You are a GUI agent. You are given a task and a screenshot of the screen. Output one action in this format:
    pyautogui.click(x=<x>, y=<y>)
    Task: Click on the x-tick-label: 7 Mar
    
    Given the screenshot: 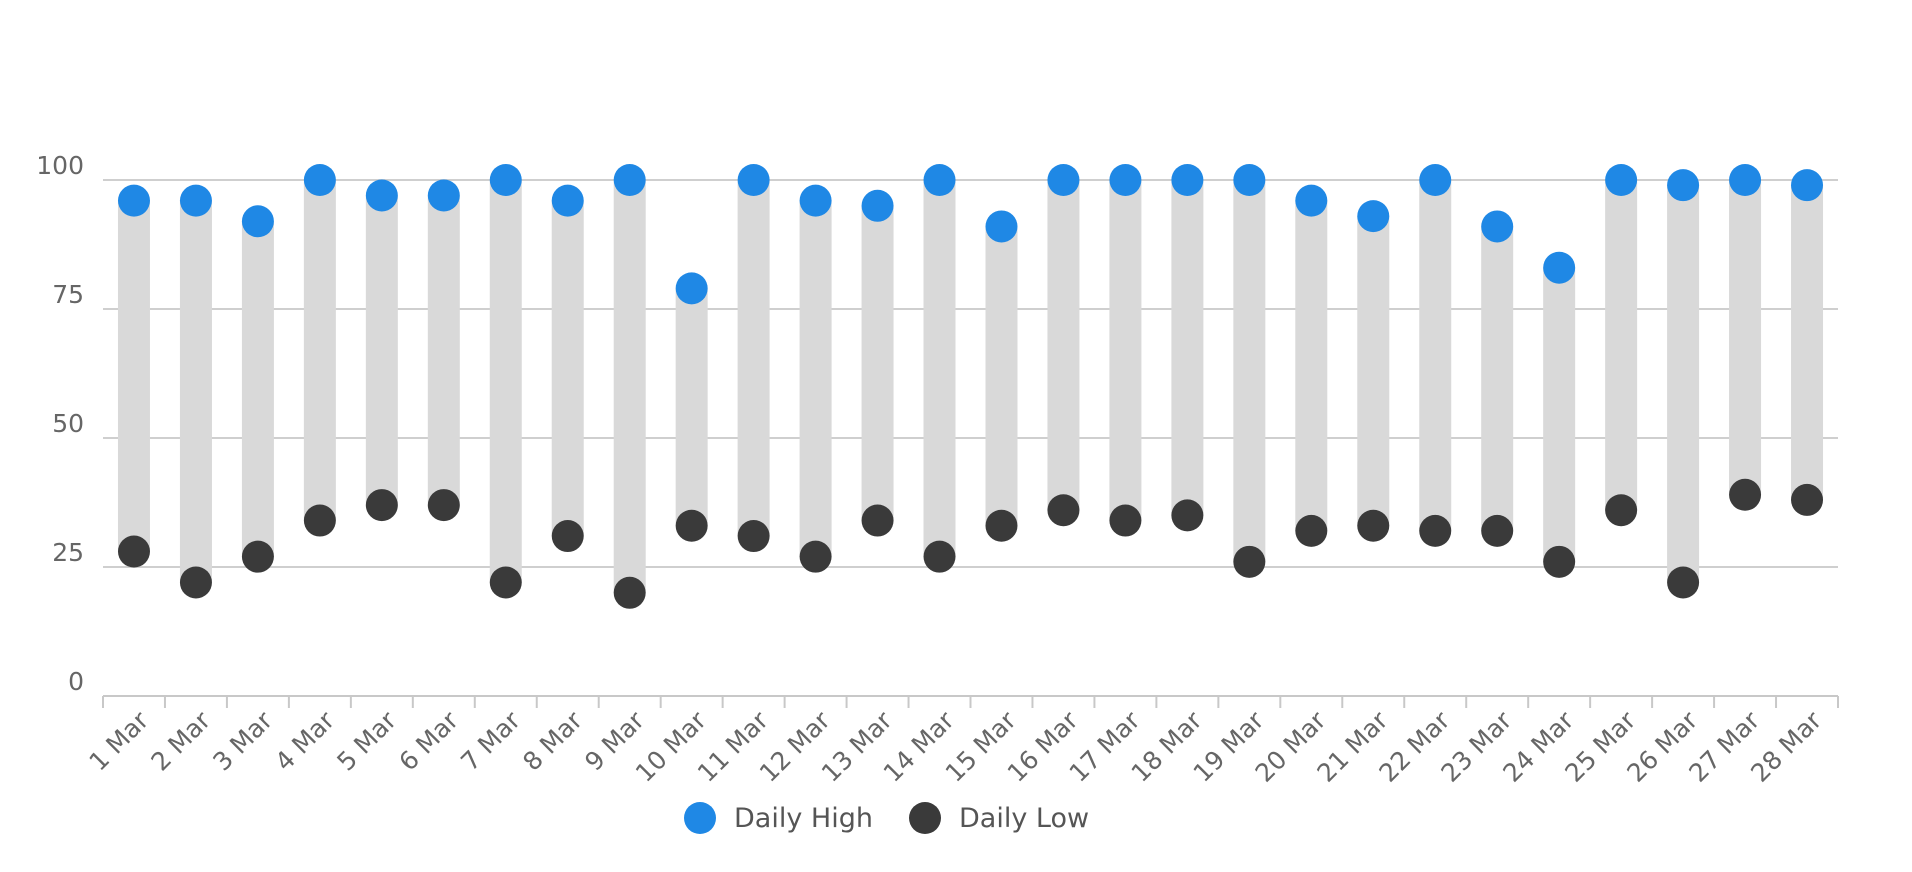 What is the action you would take?
    pyautogui.click(x=490, y=740)
    